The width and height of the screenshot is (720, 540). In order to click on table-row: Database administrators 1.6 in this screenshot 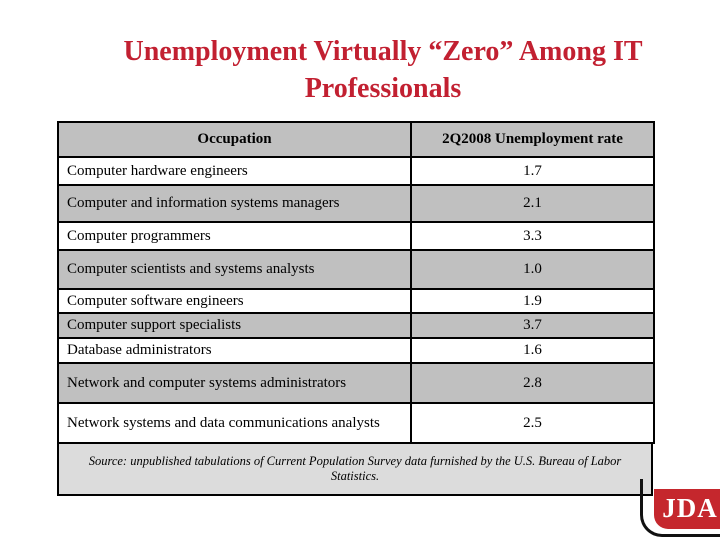, I will do `click(356, 350)`.